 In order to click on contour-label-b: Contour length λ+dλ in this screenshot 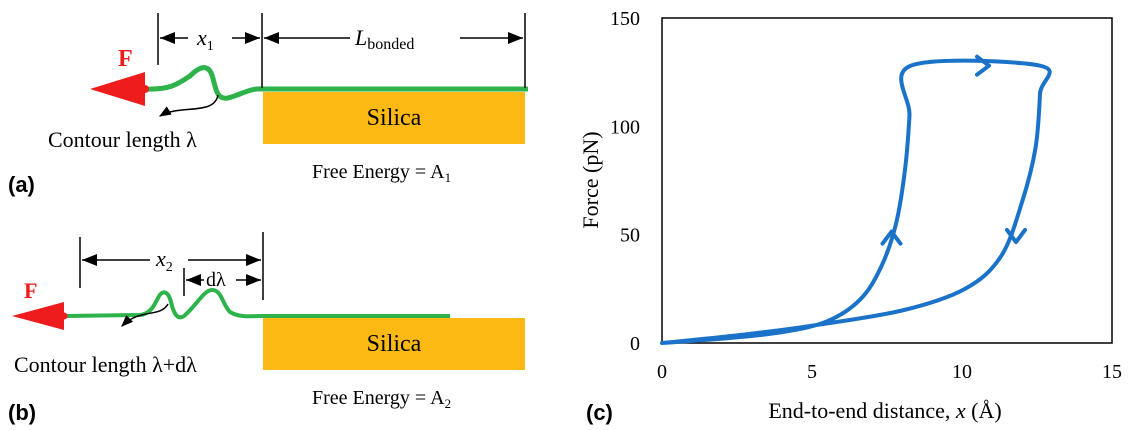, I will do `click(105, 364)`.